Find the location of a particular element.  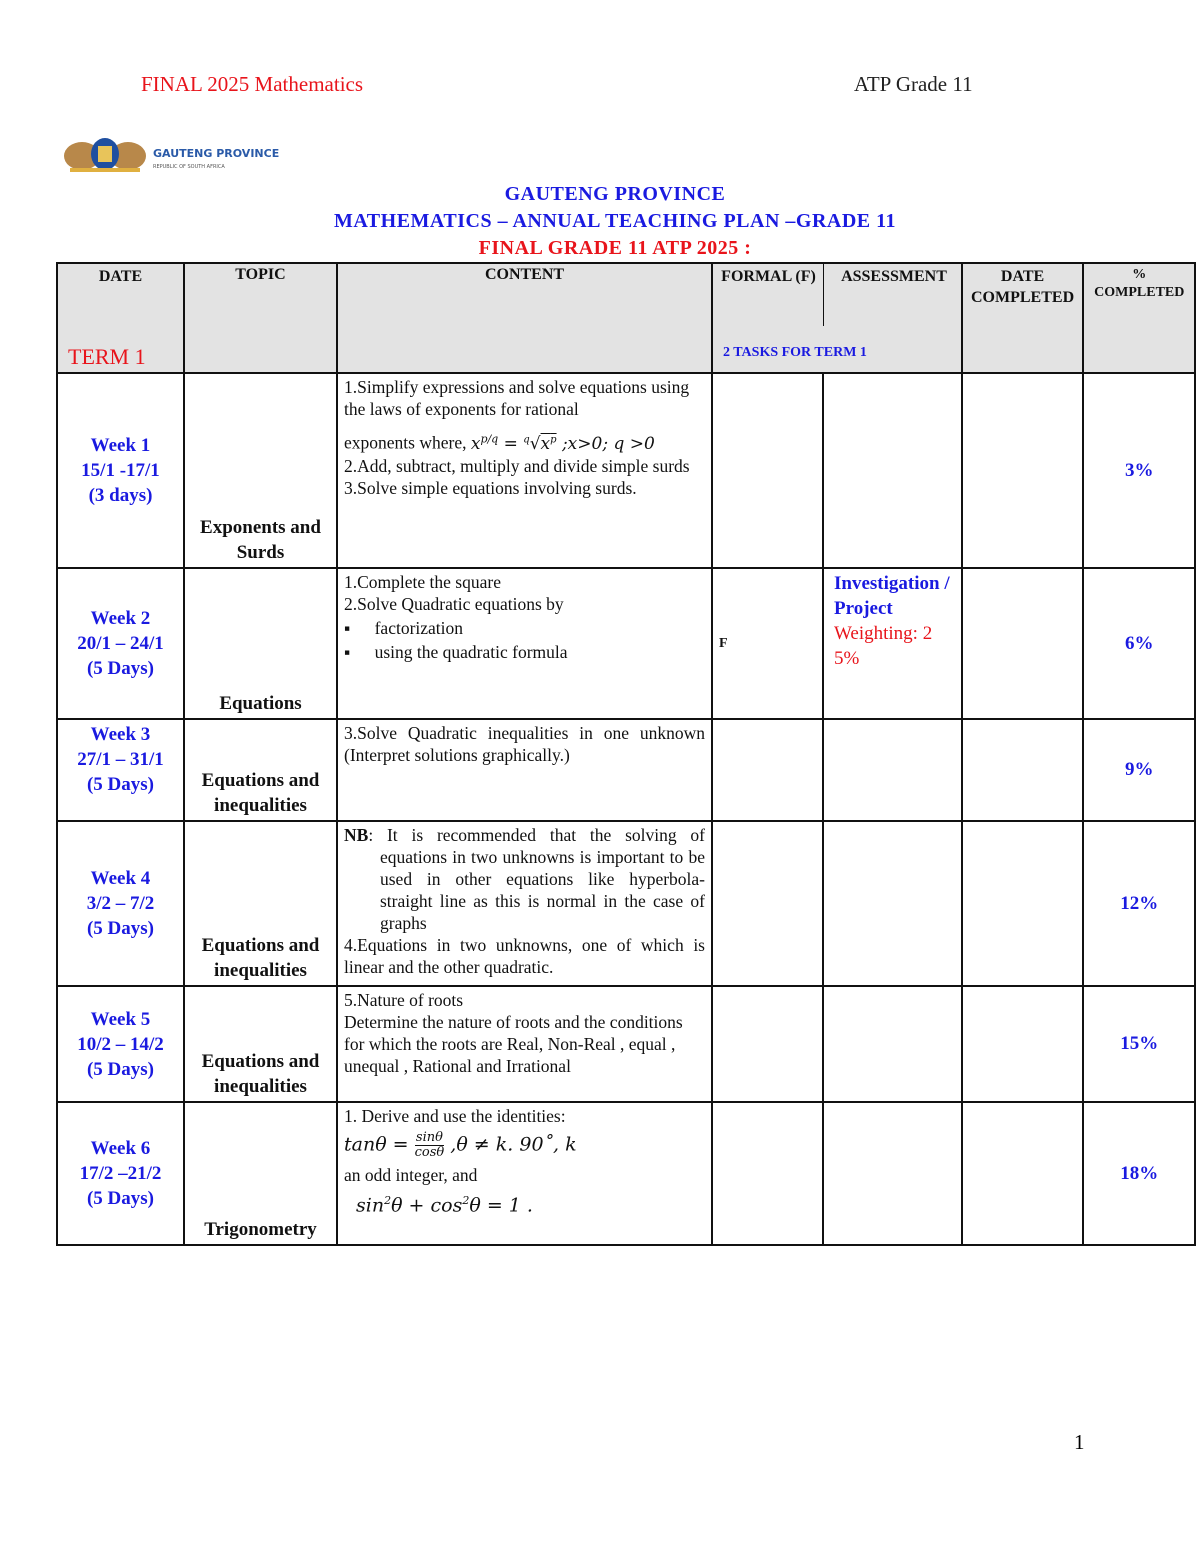

page-number: 1 is located at coordinates (1079, 1442).